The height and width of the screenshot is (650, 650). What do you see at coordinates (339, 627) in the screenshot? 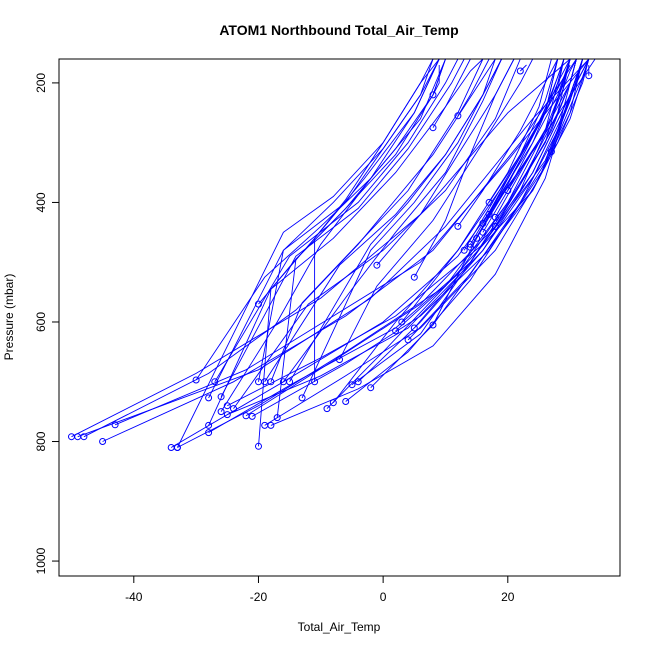
I see `x-axis-label: Total_Air_Temp` at bounding box center [339, 627].